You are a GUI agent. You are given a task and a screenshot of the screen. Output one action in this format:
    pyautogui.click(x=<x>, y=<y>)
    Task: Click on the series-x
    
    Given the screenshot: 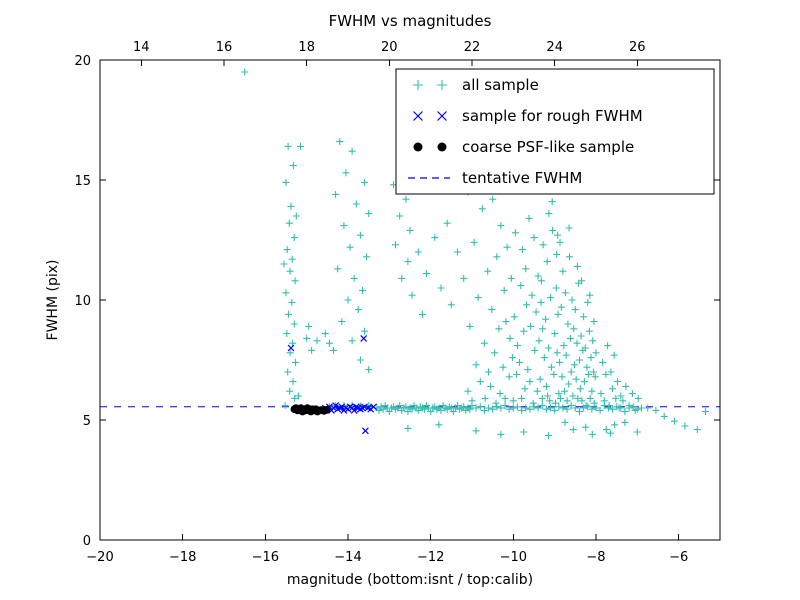 What is the action you would take?
    pyautogui.click(x=332, y=384)
    